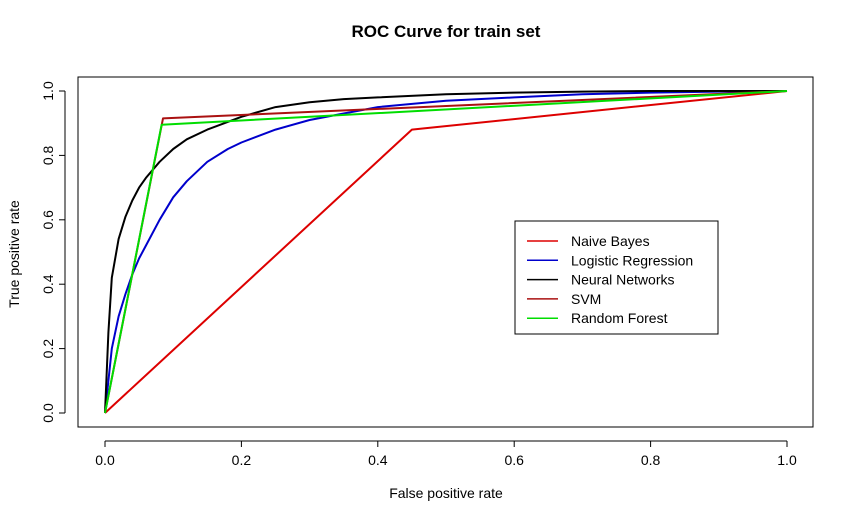 The width and height of the screenshot is (854, 524). I want to click on legend-label: Naive Bayes, so click(610, 241).